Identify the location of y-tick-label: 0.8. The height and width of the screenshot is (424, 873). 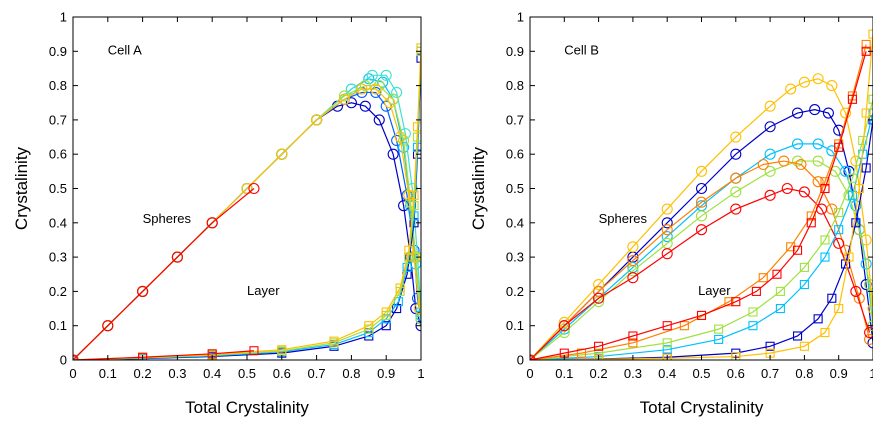
(58, 85).